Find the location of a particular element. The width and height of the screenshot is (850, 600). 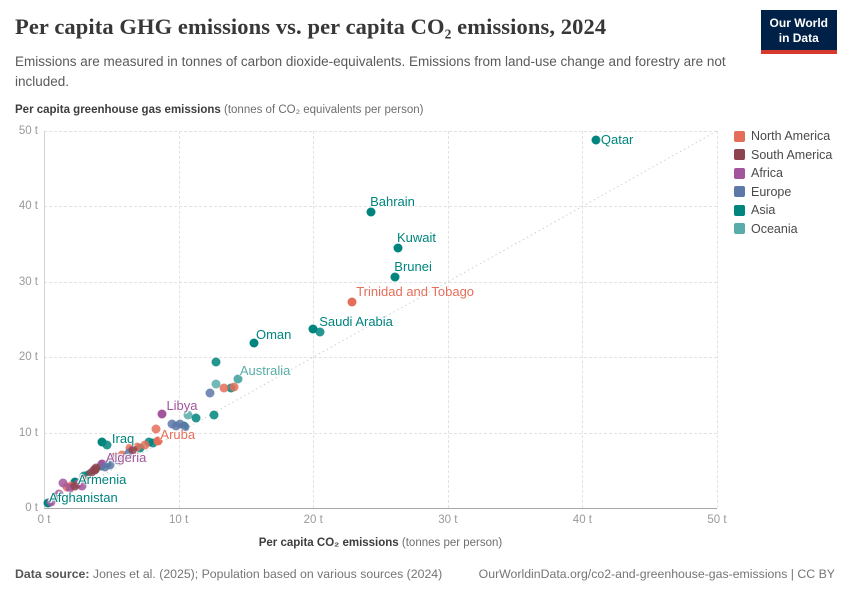

country-label-aruba: Aruba is located at coordinates (178, 434).